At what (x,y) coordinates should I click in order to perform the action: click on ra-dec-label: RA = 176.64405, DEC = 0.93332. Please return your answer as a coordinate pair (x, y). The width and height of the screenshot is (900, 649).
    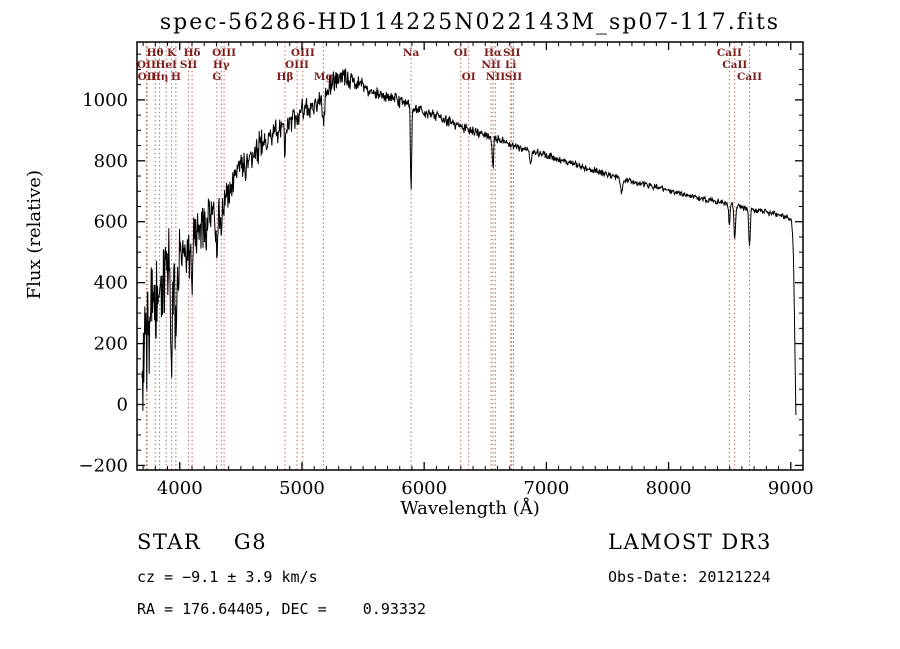
    Looking at the image, I should click on (281, 609).